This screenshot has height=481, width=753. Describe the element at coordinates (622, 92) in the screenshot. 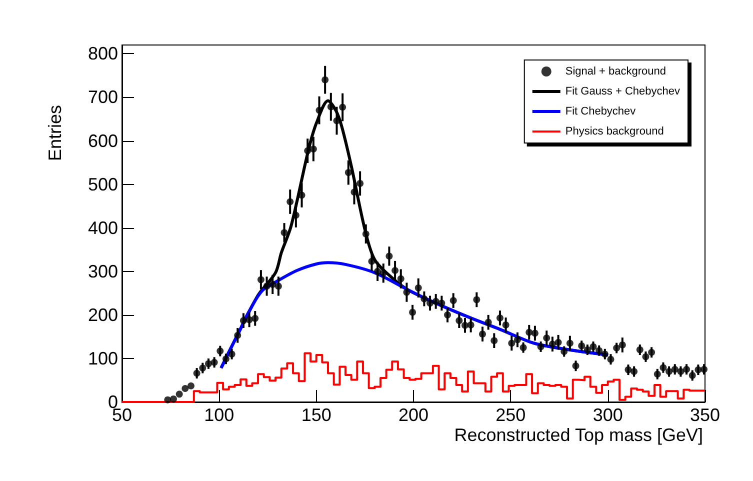

I see `legend-label: Fit Gauss + Chebychev` at that location.